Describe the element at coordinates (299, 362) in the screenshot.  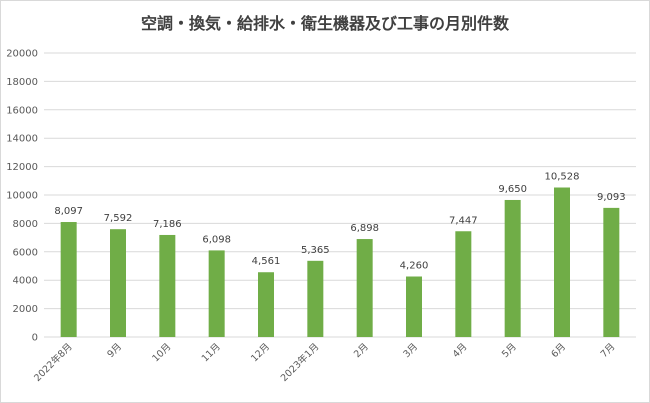
I see `x-tick-label: 2023年1月` at that location.